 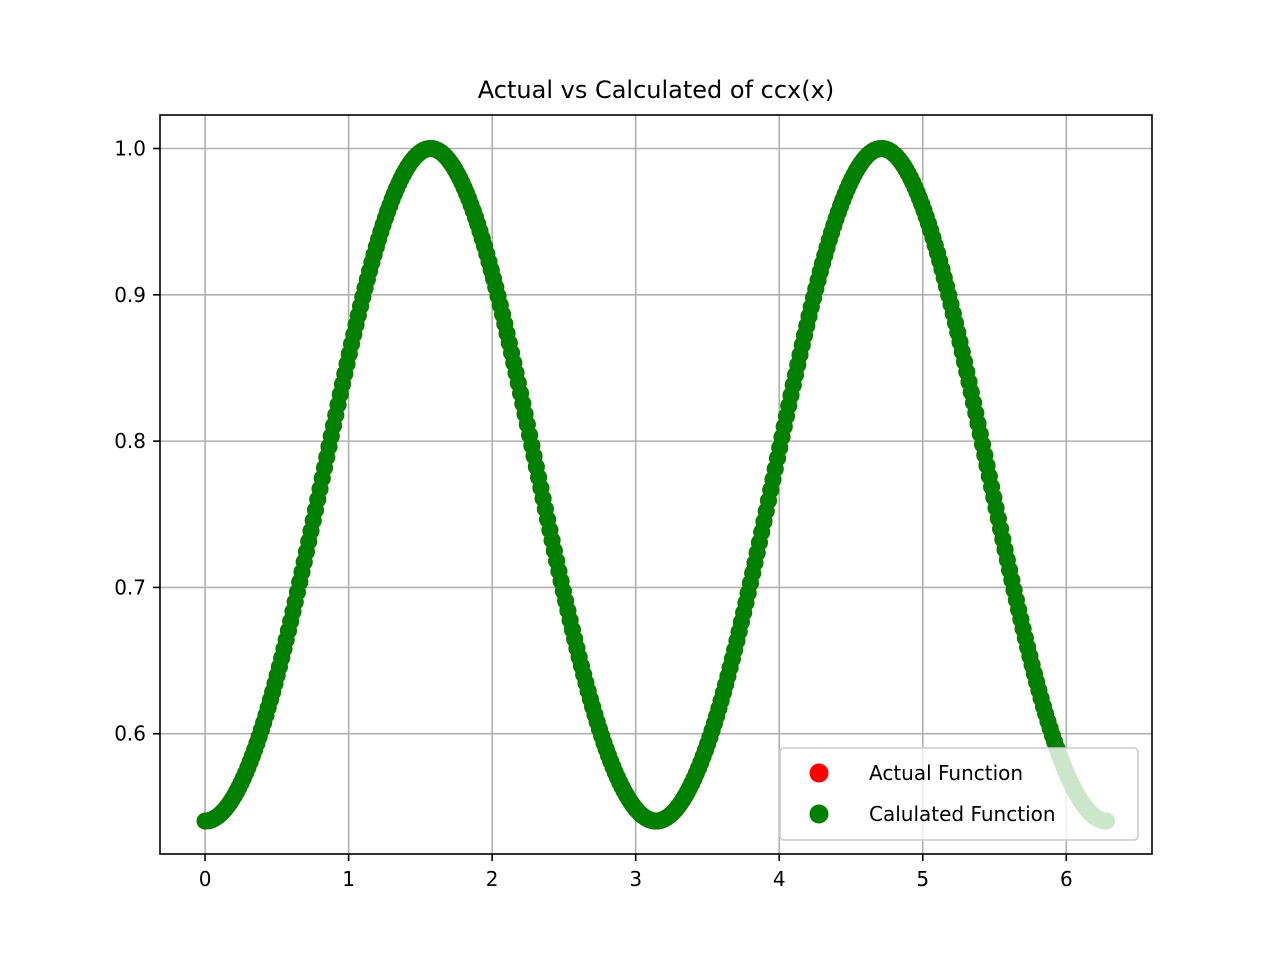 I want to click on legend: Actual Function Calulated Function, so click(x=959, y=794).